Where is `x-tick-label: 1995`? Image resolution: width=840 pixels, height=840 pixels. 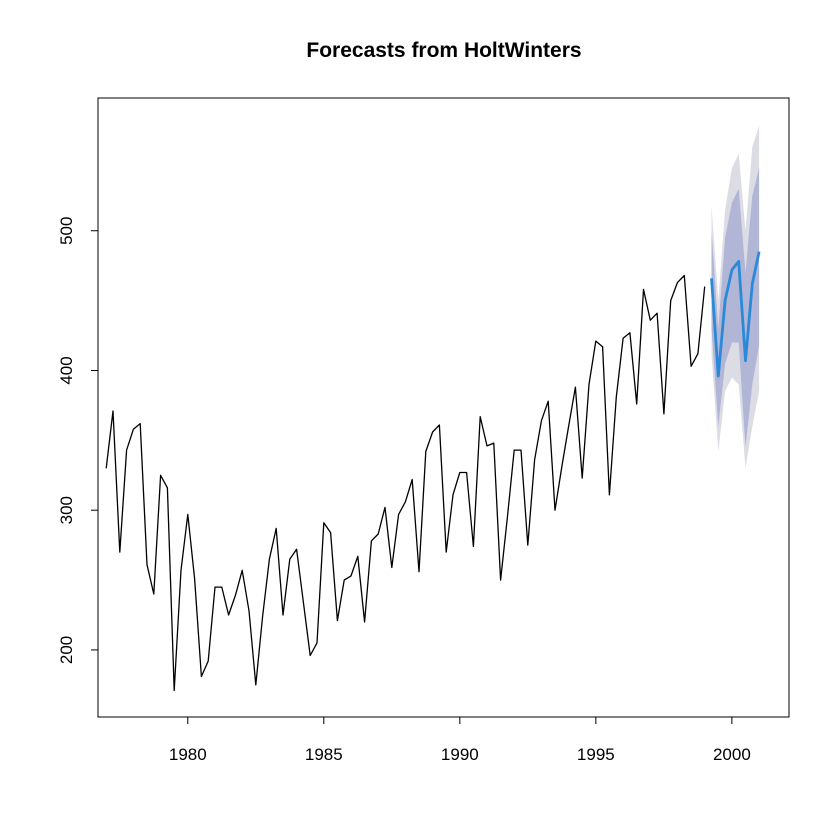 x-tick-label: 1995 is located at coordinates (596, 754).